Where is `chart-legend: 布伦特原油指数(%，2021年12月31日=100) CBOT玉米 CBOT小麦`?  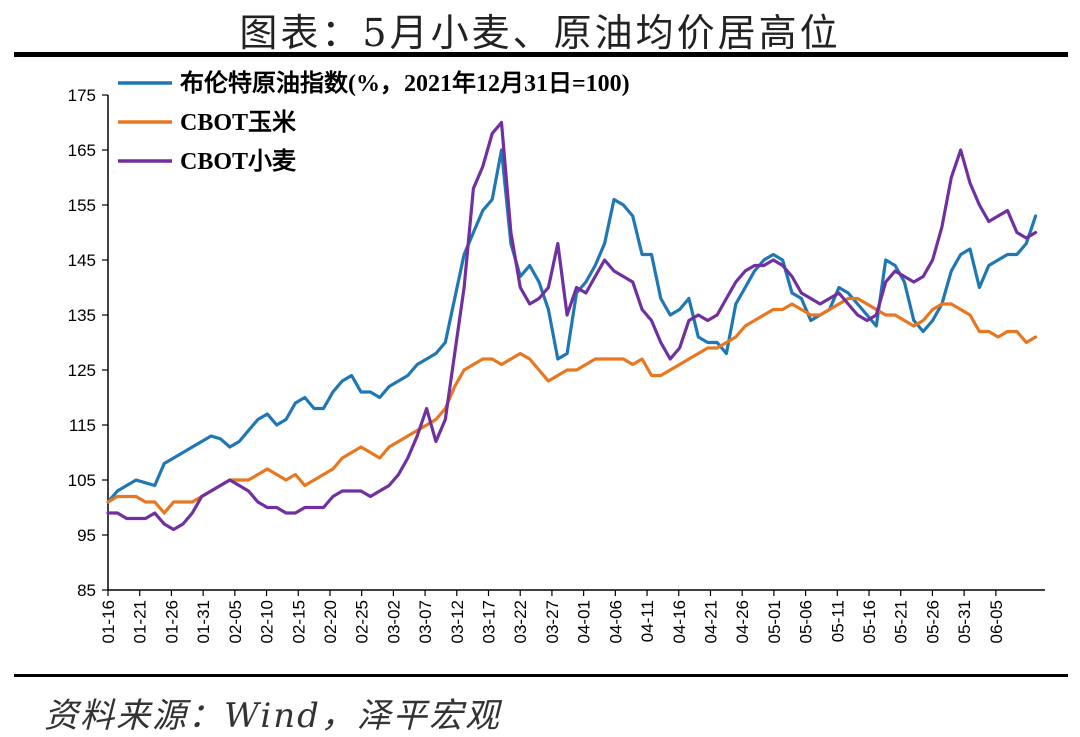
chart-legend: 布伦特原油指数(%，2021年12月31日=100) CBOT玉米 CBOT小麦 is located at coordinates (374, 122).